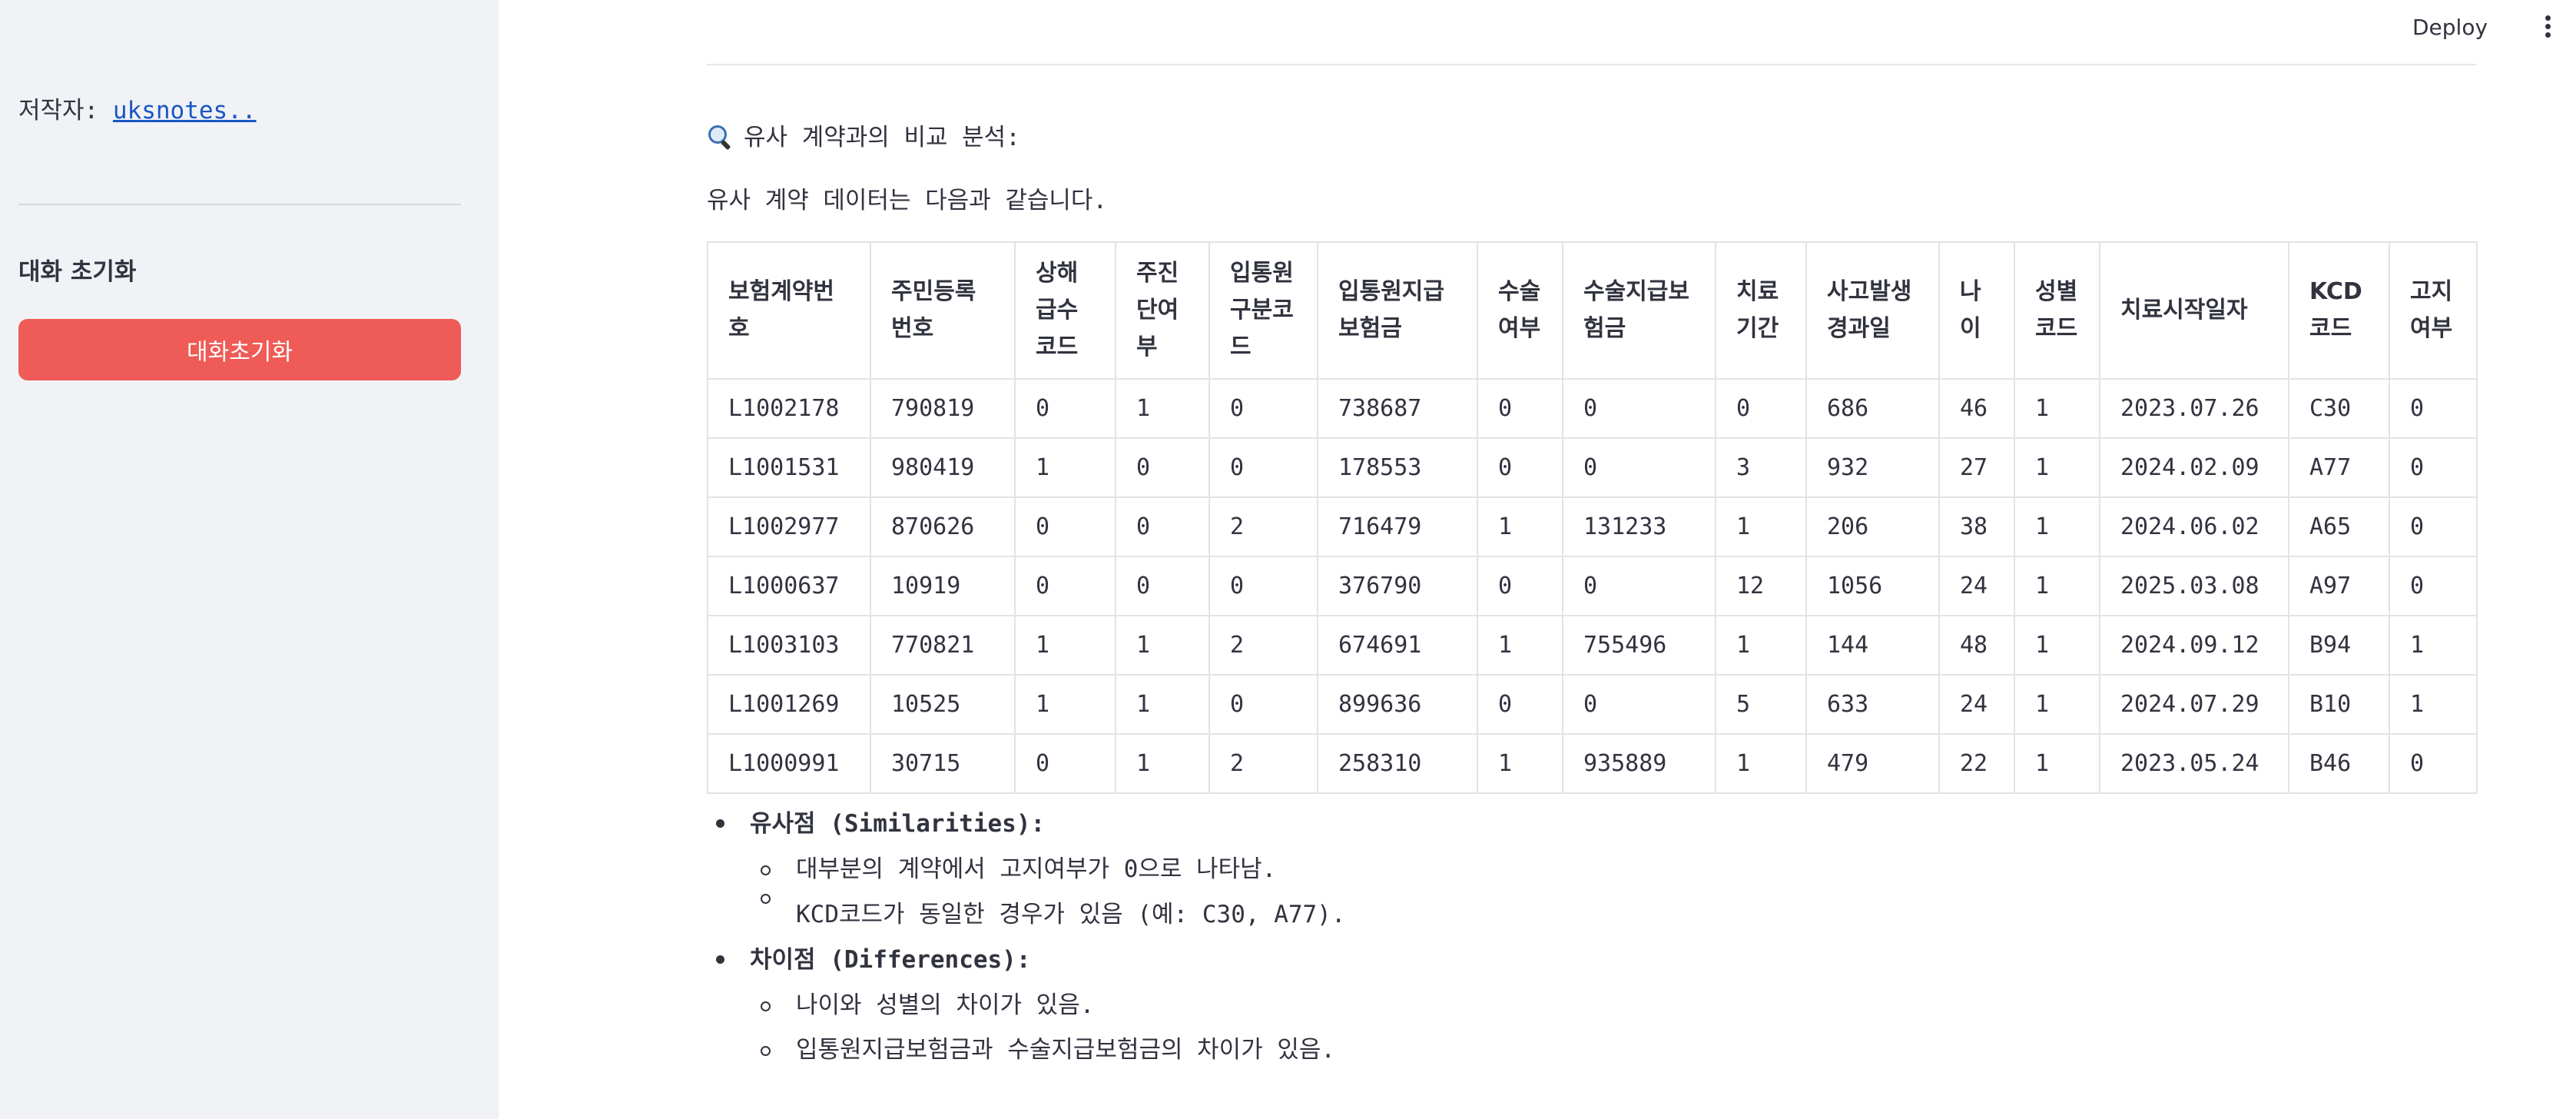 Image resolution: width=2576 pixels, height=1119 pixels. Describe the element at coordinates (943, 586) in the screenshot. I see `table-cell: 10919` at that location.